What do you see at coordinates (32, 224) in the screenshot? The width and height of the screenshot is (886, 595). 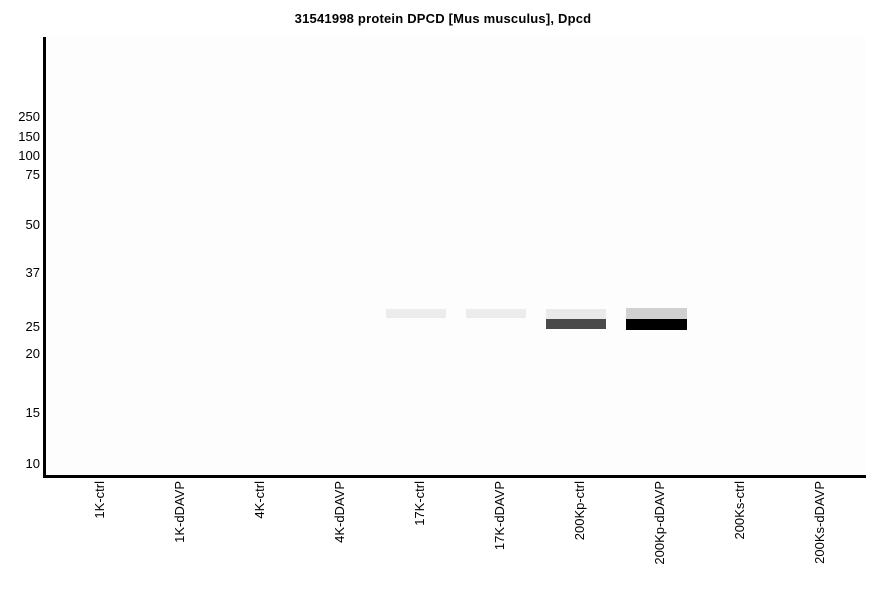 I see `y-tick-label-50: 50` at bounding box center [32, 224].